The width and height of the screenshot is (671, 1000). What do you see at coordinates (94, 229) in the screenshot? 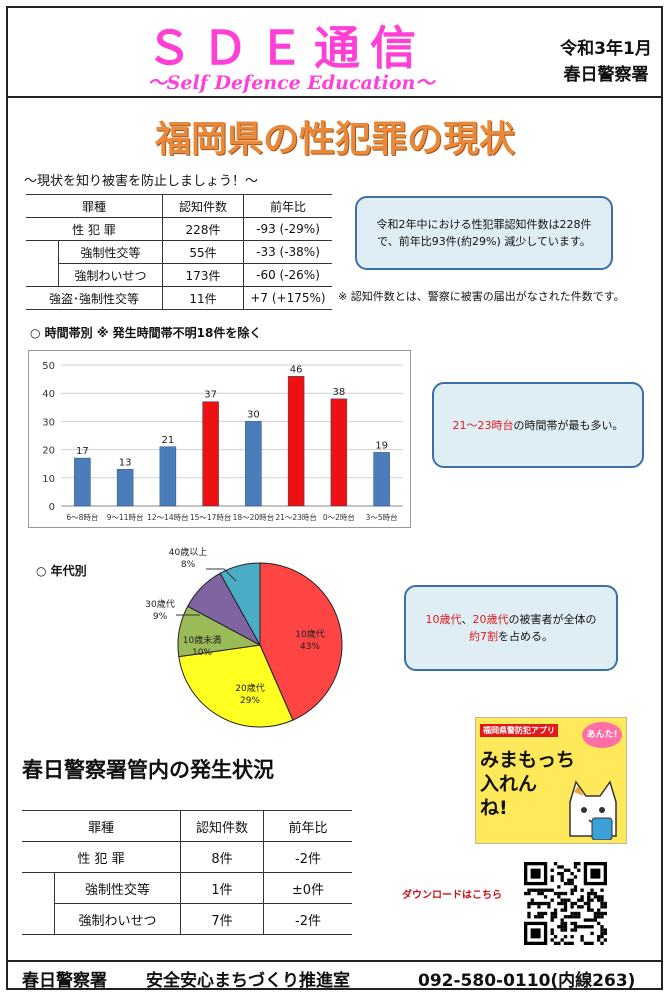
I see `row-name: 性 犯 罪` at bounding box center [94, 229].